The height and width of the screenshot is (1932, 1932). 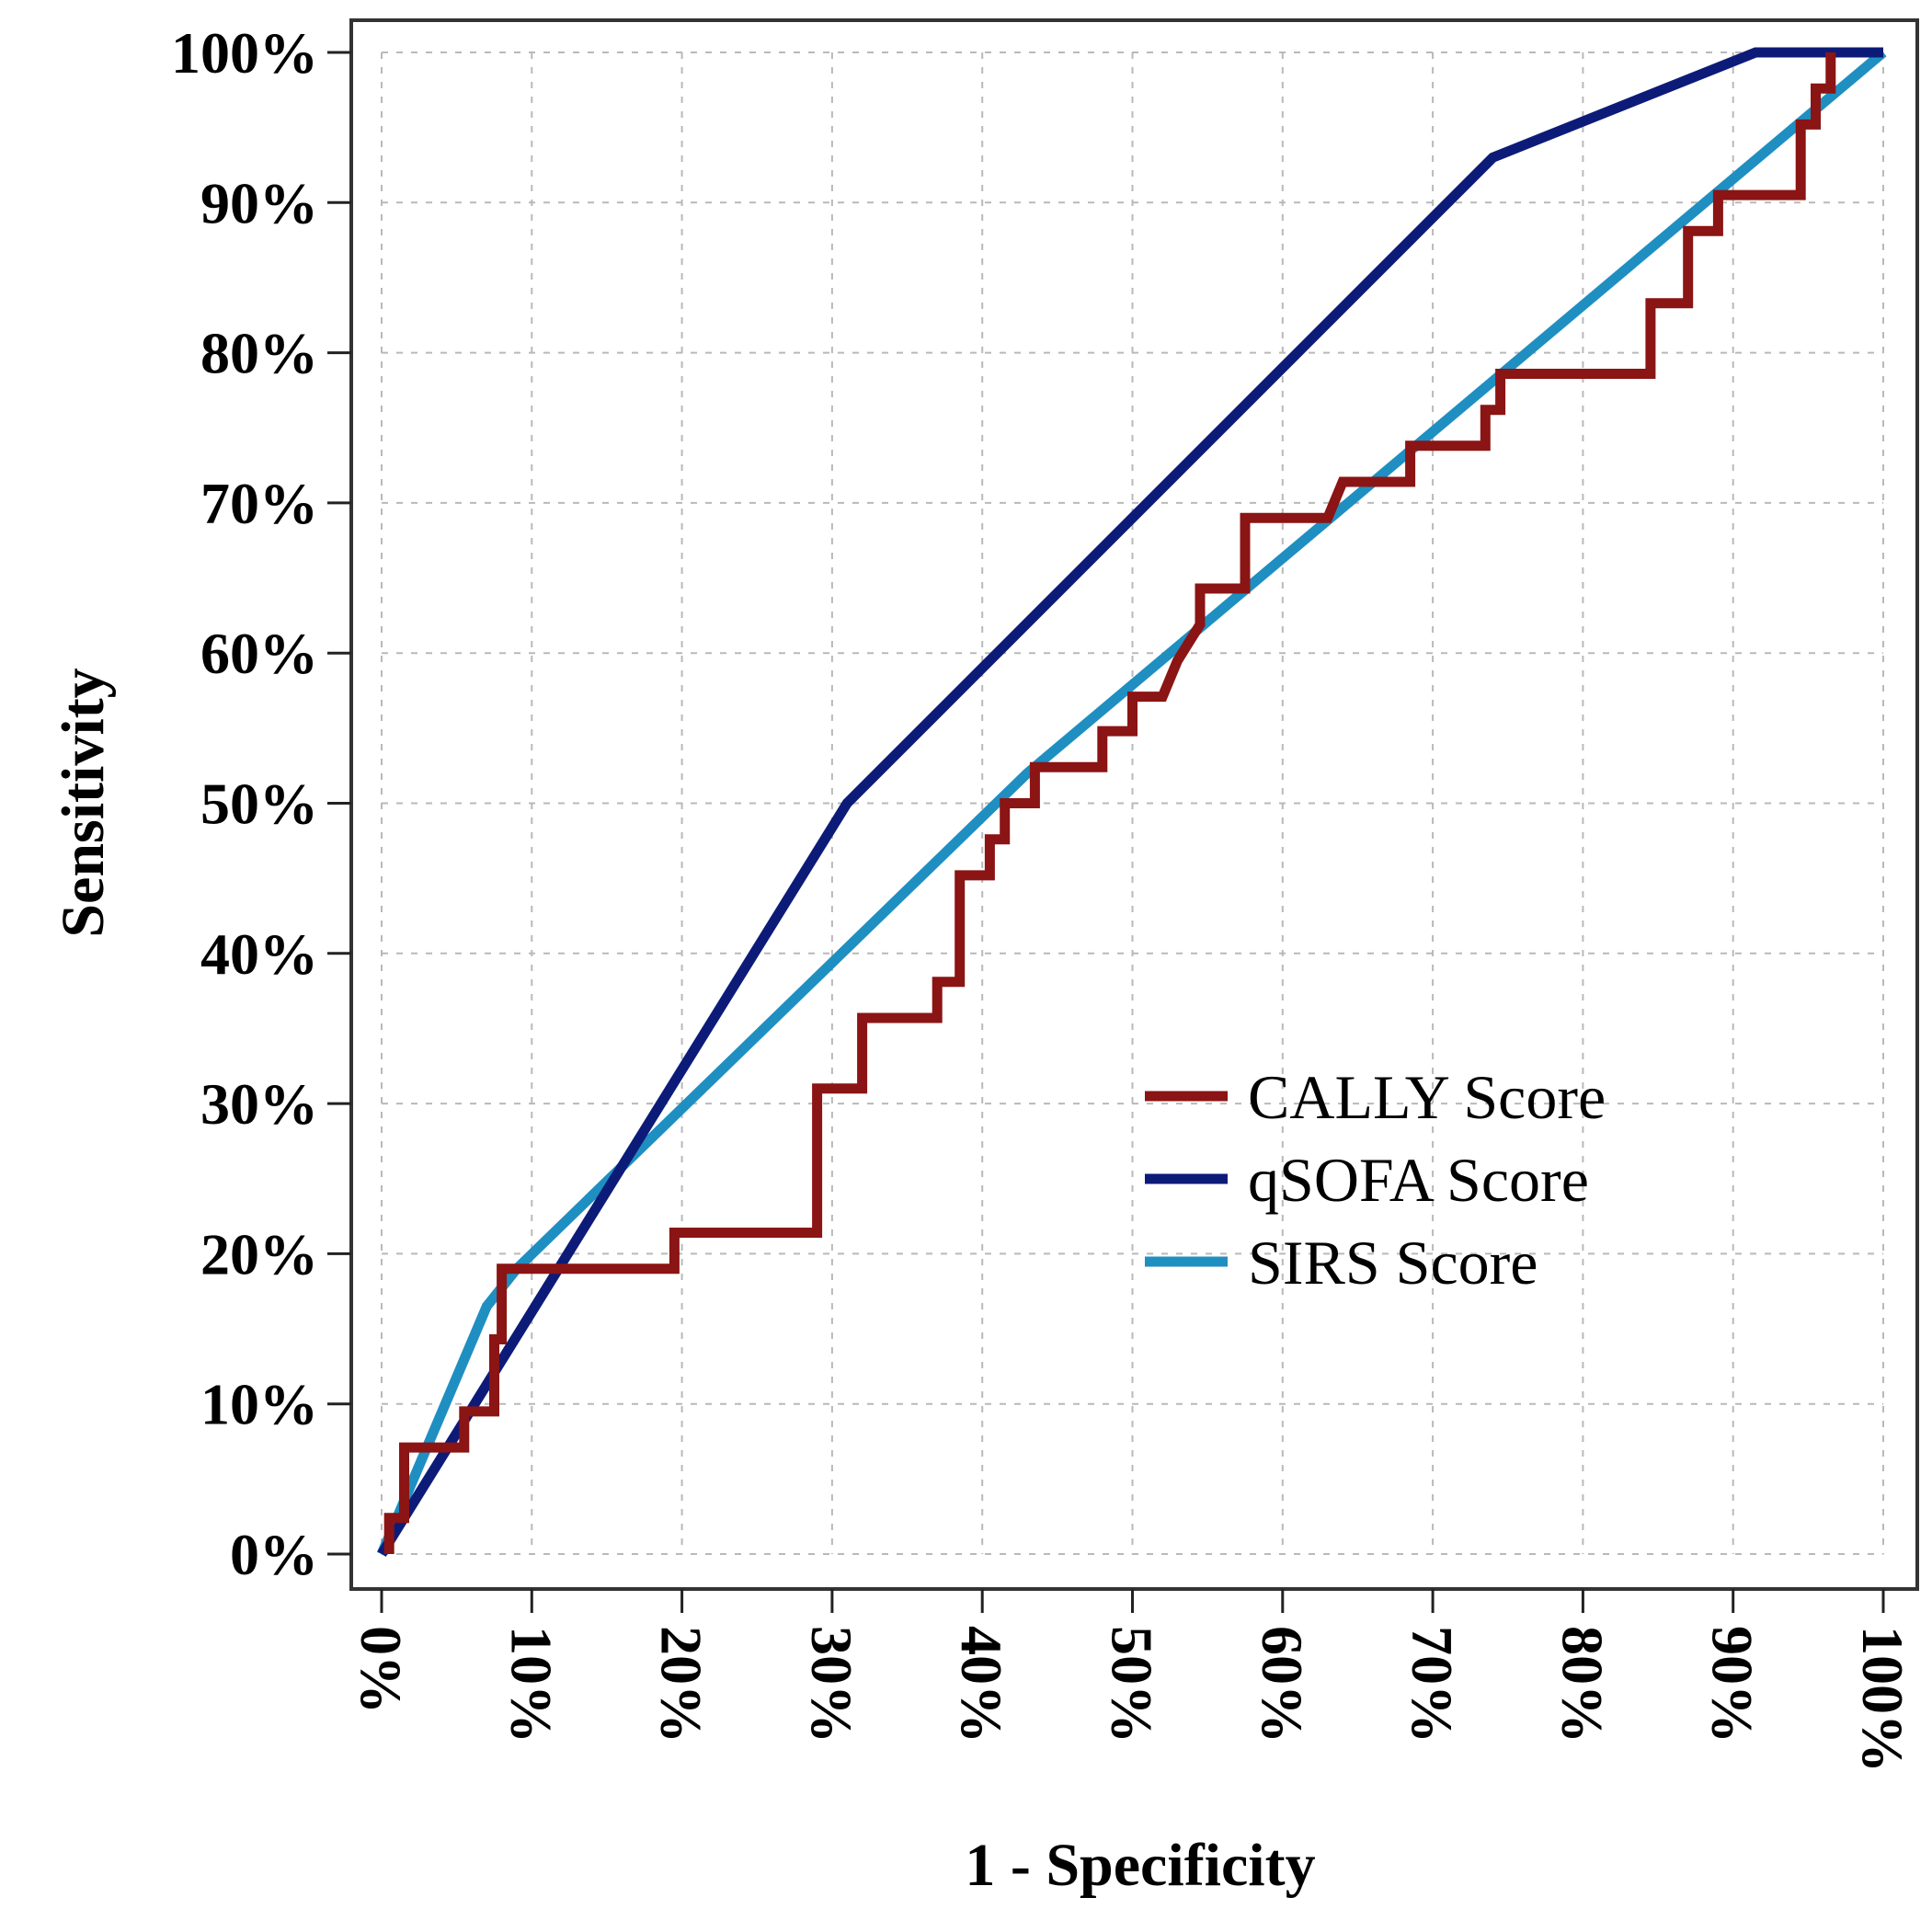 What do you see at coordinates (259, 1253) in the screenshot?
I see `y-tick-label: 20%` at bounding box center [259, 1253].